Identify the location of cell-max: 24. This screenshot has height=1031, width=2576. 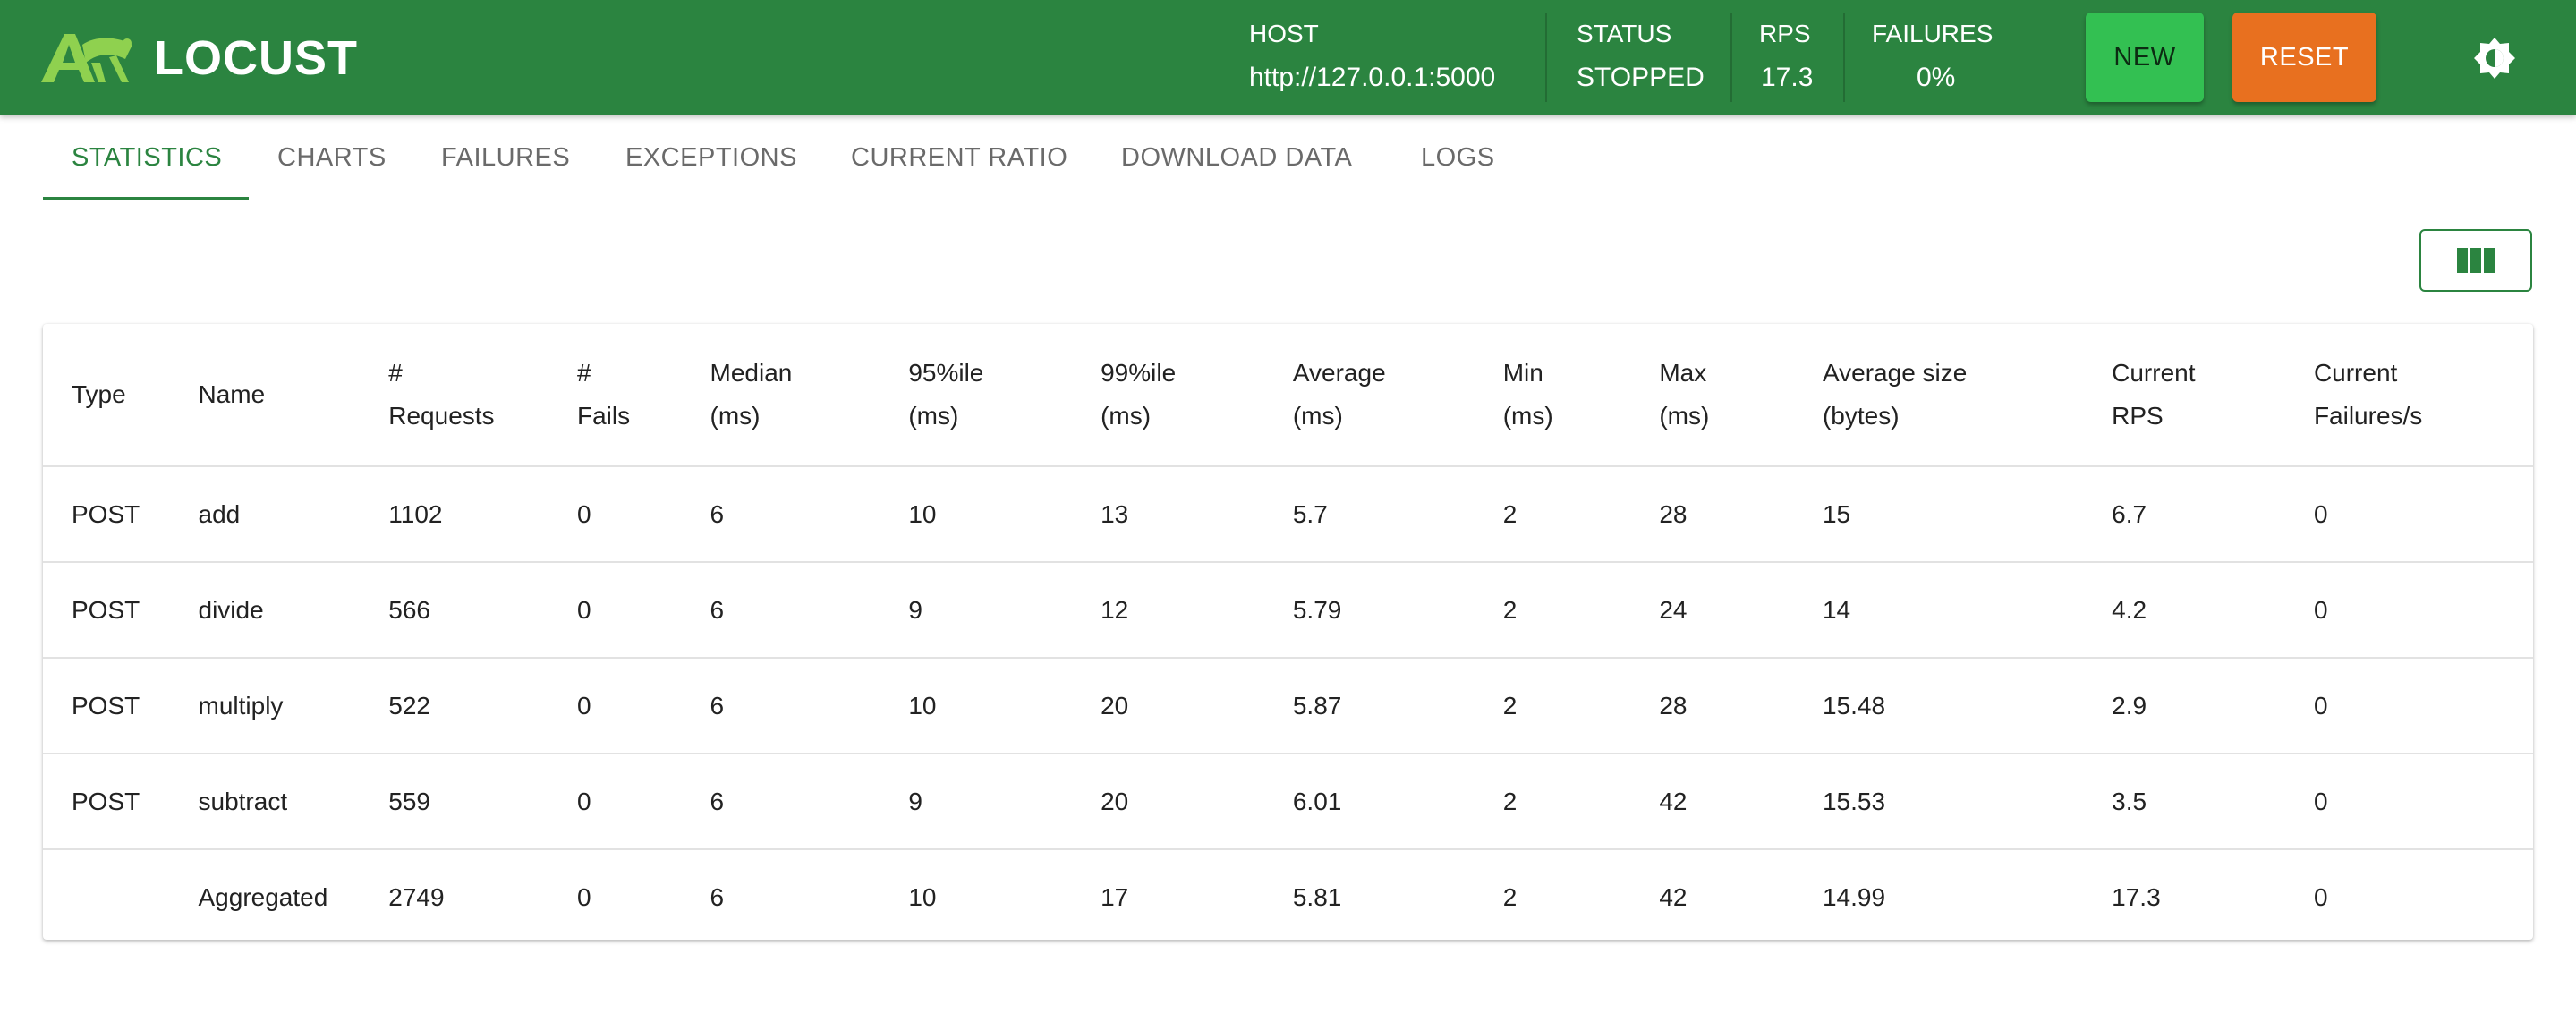
(1712, 610).